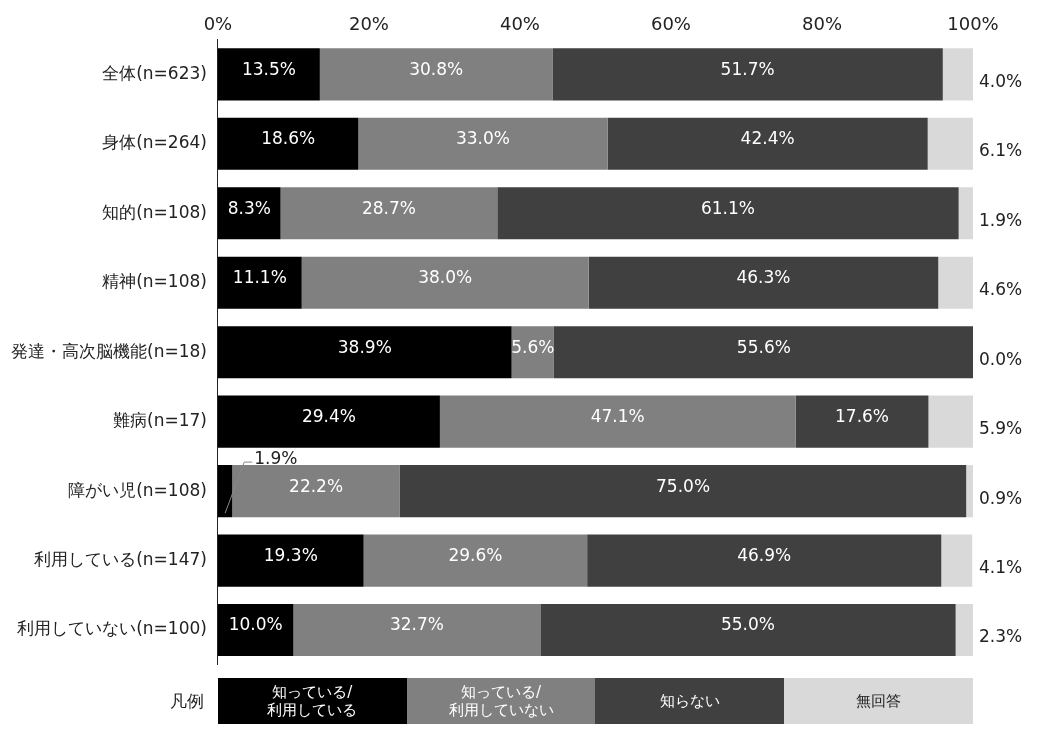  I want to click on series-label: 知っている/利用していない, so click(501, 701).